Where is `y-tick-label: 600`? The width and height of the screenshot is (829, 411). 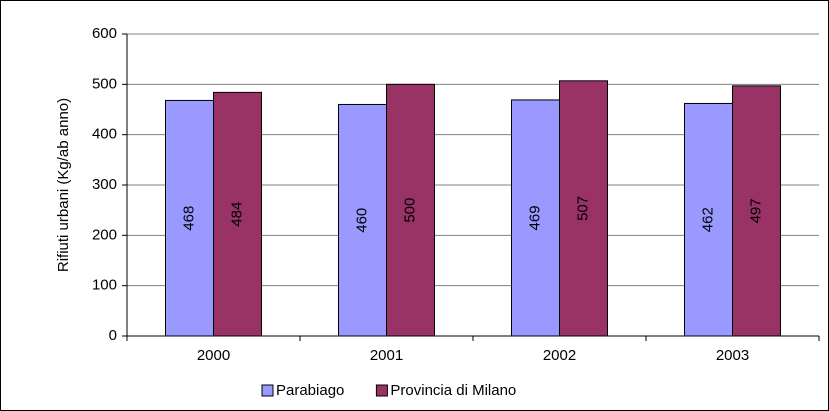 y-tick-label: 600 is located at coordinates (104, 33).